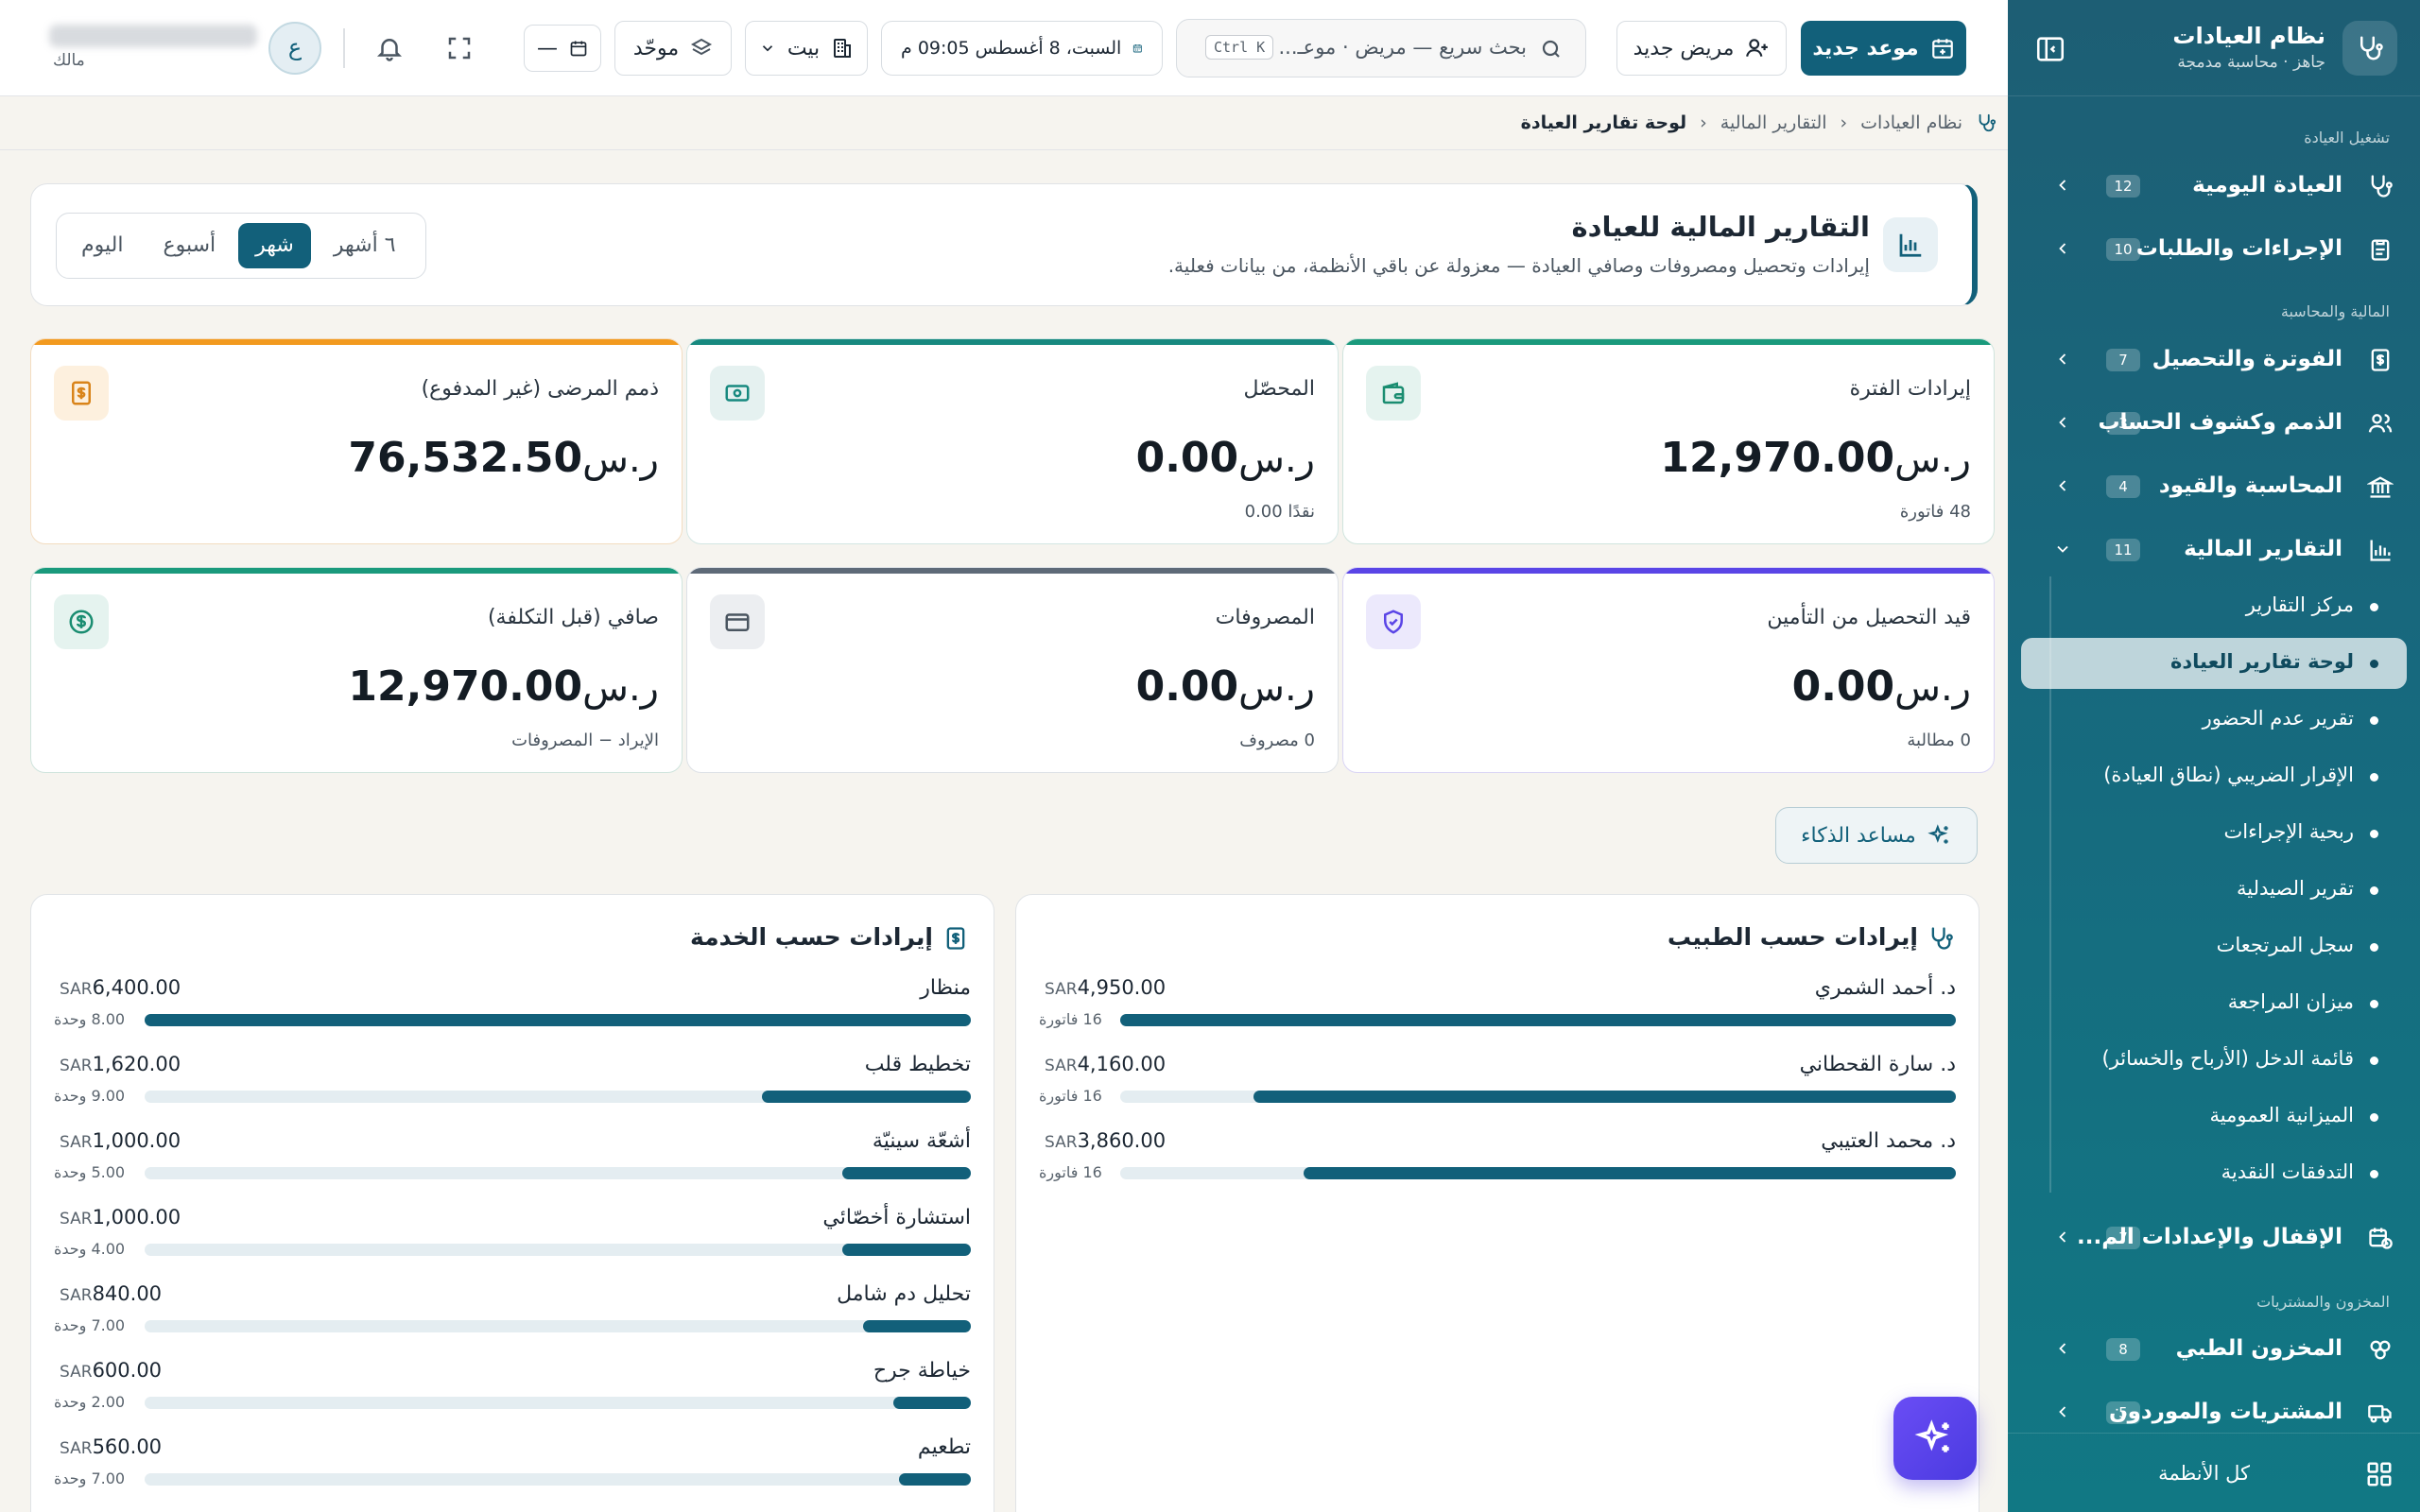 This screenshot has width=2420, height=1512. I want to click on sidebar-subitem-cash-flows: التدفقات النقدية, so click(2214, 1173).